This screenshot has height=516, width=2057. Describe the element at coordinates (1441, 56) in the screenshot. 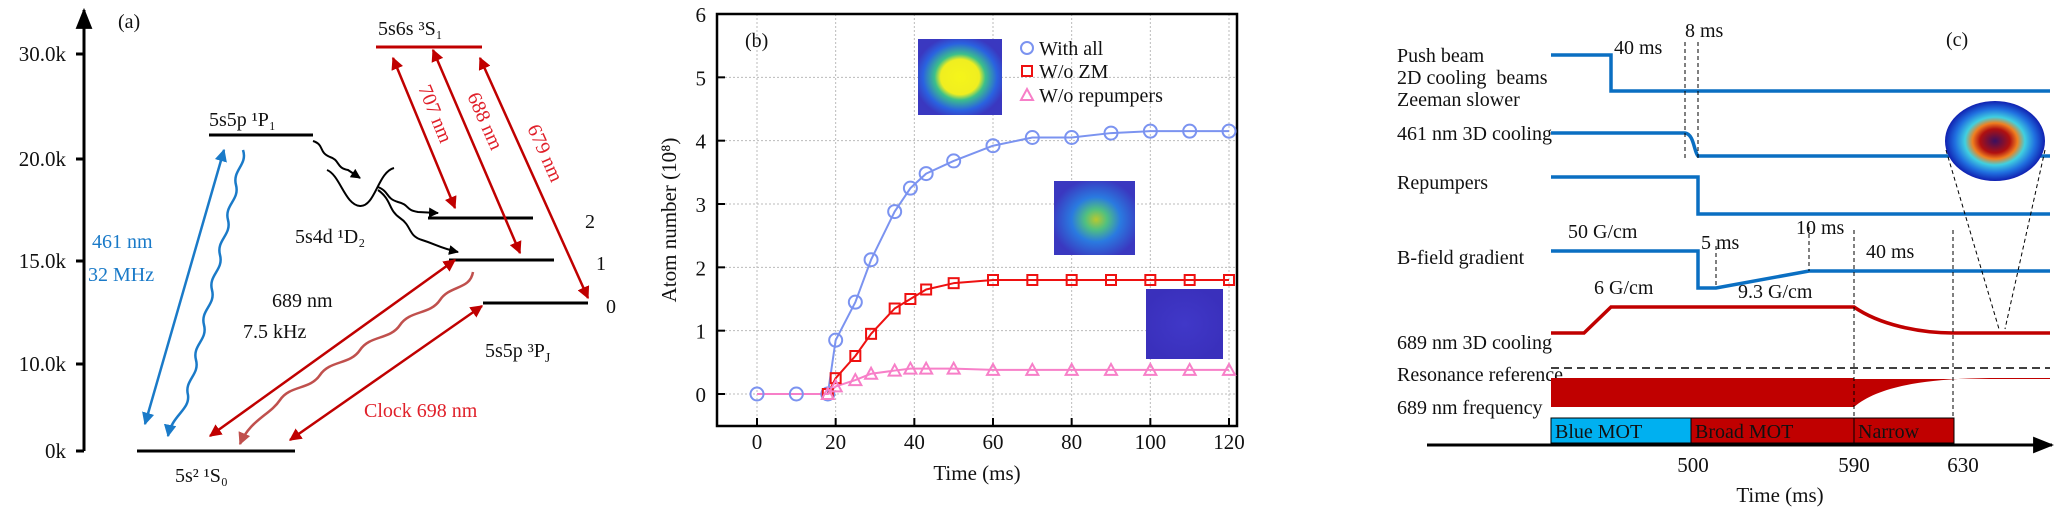

I see `channel-push-beam: Push beam` at that location.